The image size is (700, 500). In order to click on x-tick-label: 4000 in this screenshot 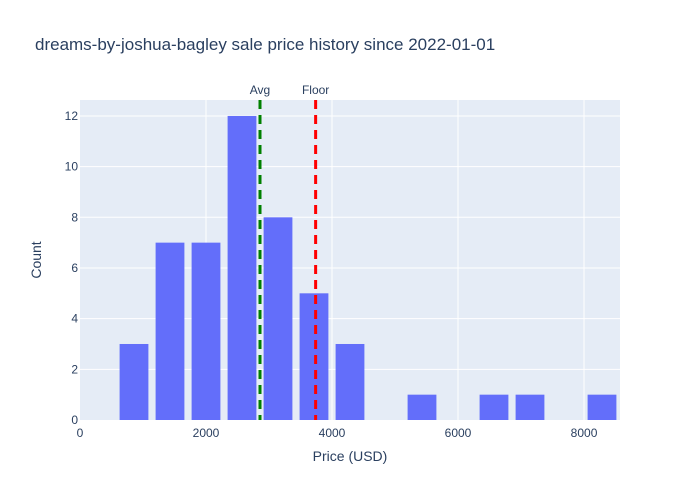, I will do `click(332, 433)`.